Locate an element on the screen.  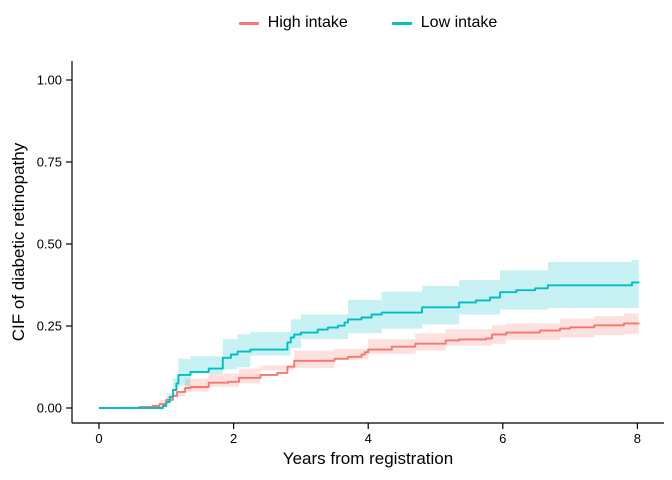
legend-item-high-intake: High intake is located at coordinates (293, 22).